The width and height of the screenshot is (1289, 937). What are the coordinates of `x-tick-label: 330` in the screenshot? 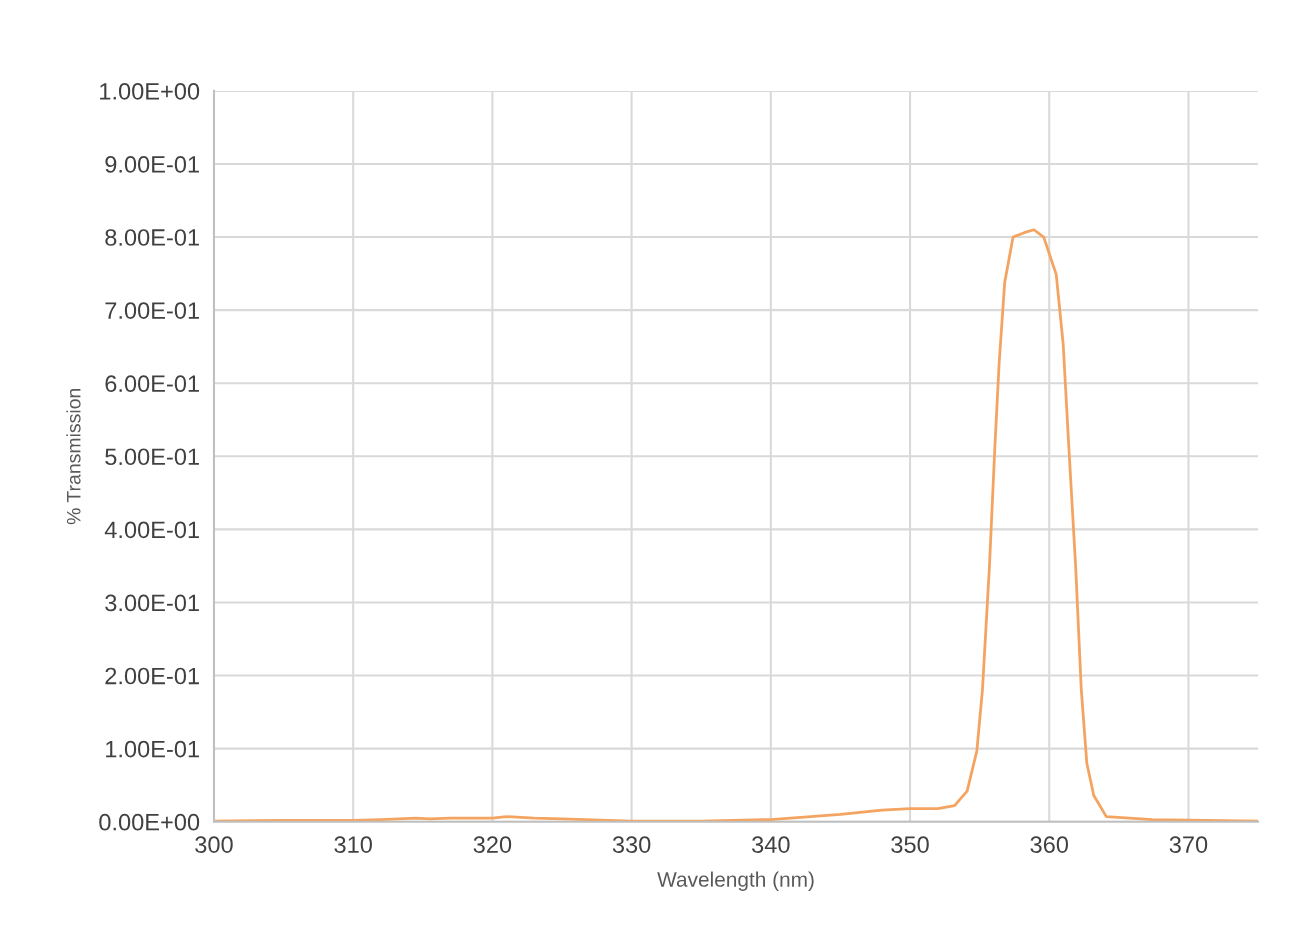 It's located at (631, 844).